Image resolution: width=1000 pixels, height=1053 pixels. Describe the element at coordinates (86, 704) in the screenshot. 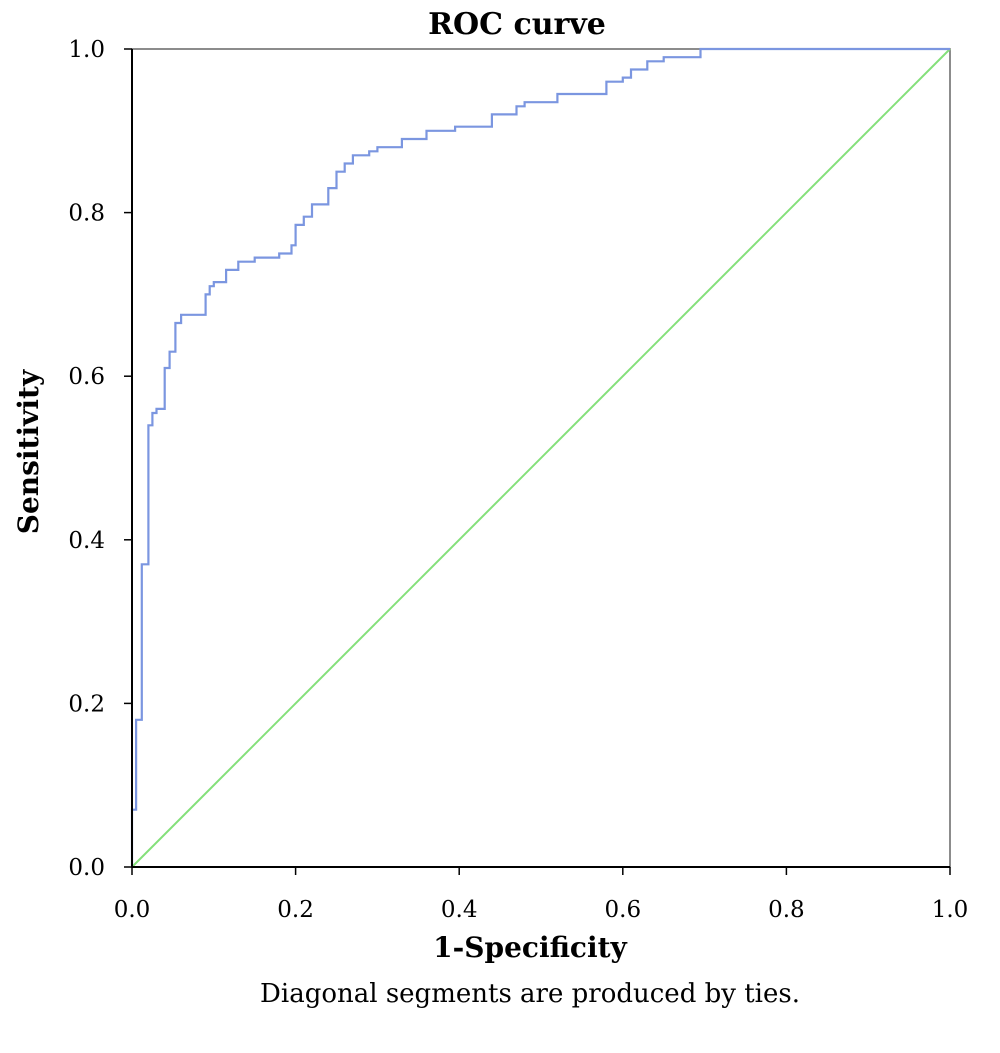

I see `y-tick-label: 0.2` at that location.